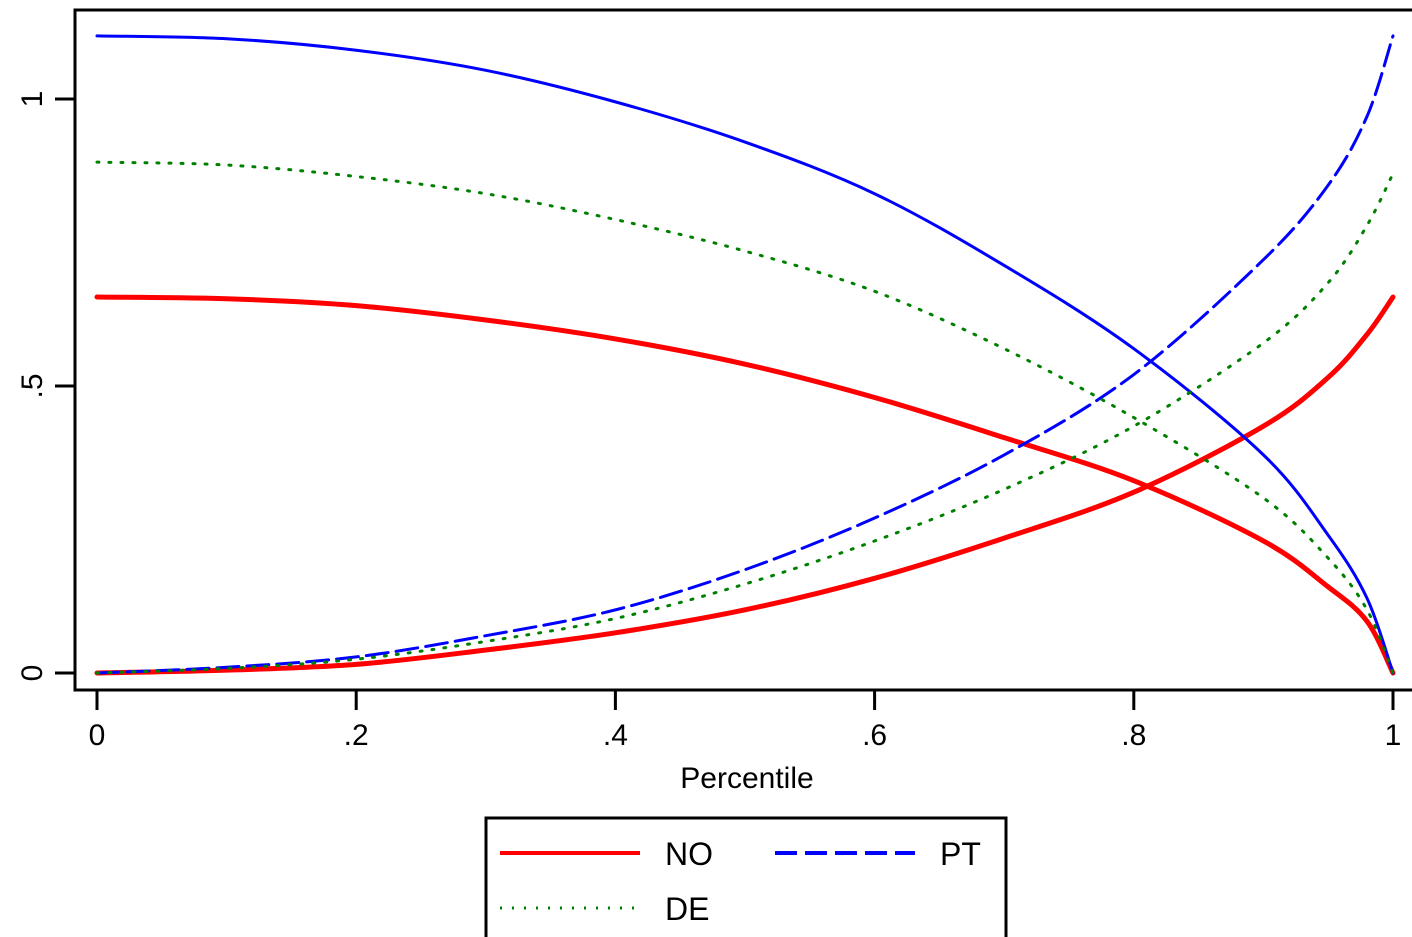  I want to click on legend-label-no: NO, so click(689, 854).